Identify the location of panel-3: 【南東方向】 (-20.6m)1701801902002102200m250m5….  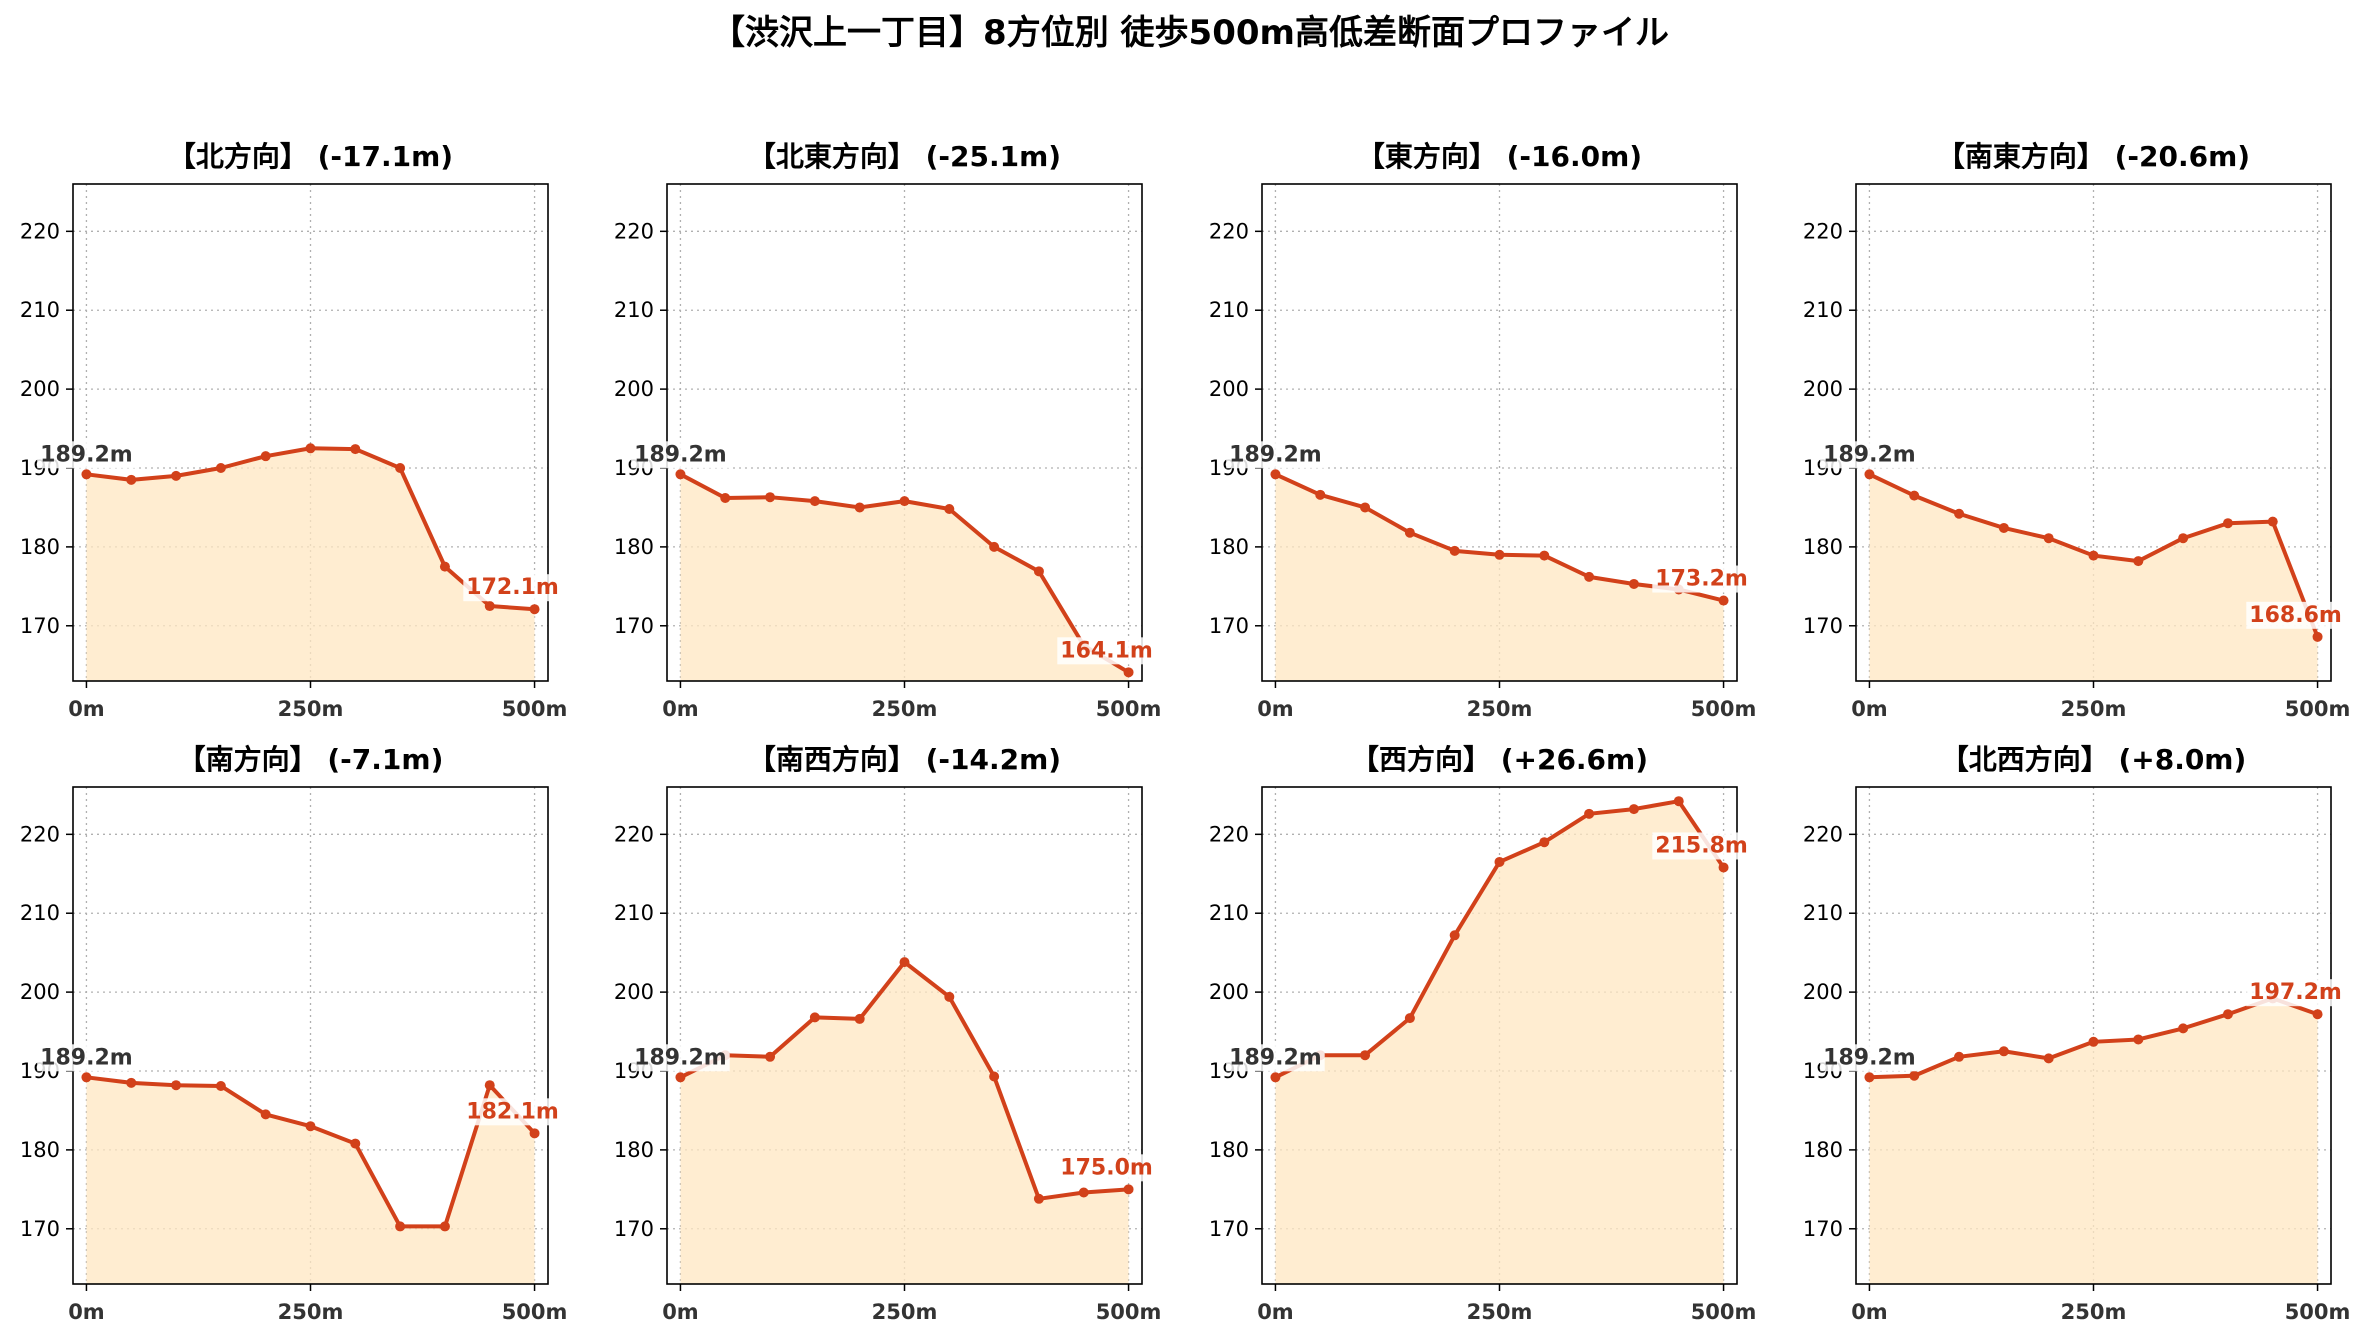
(2077, 430).